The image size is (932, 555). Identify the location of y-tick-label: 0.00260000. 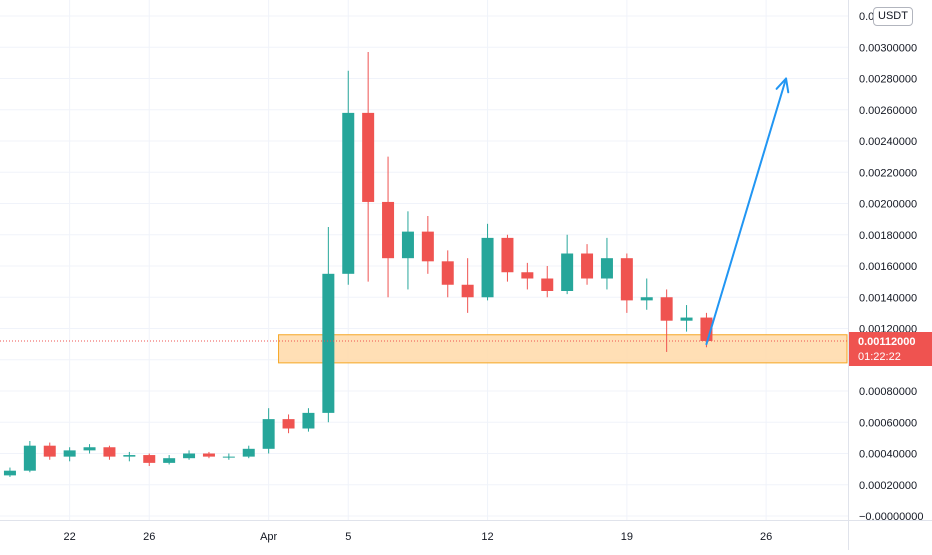
(888, 111).